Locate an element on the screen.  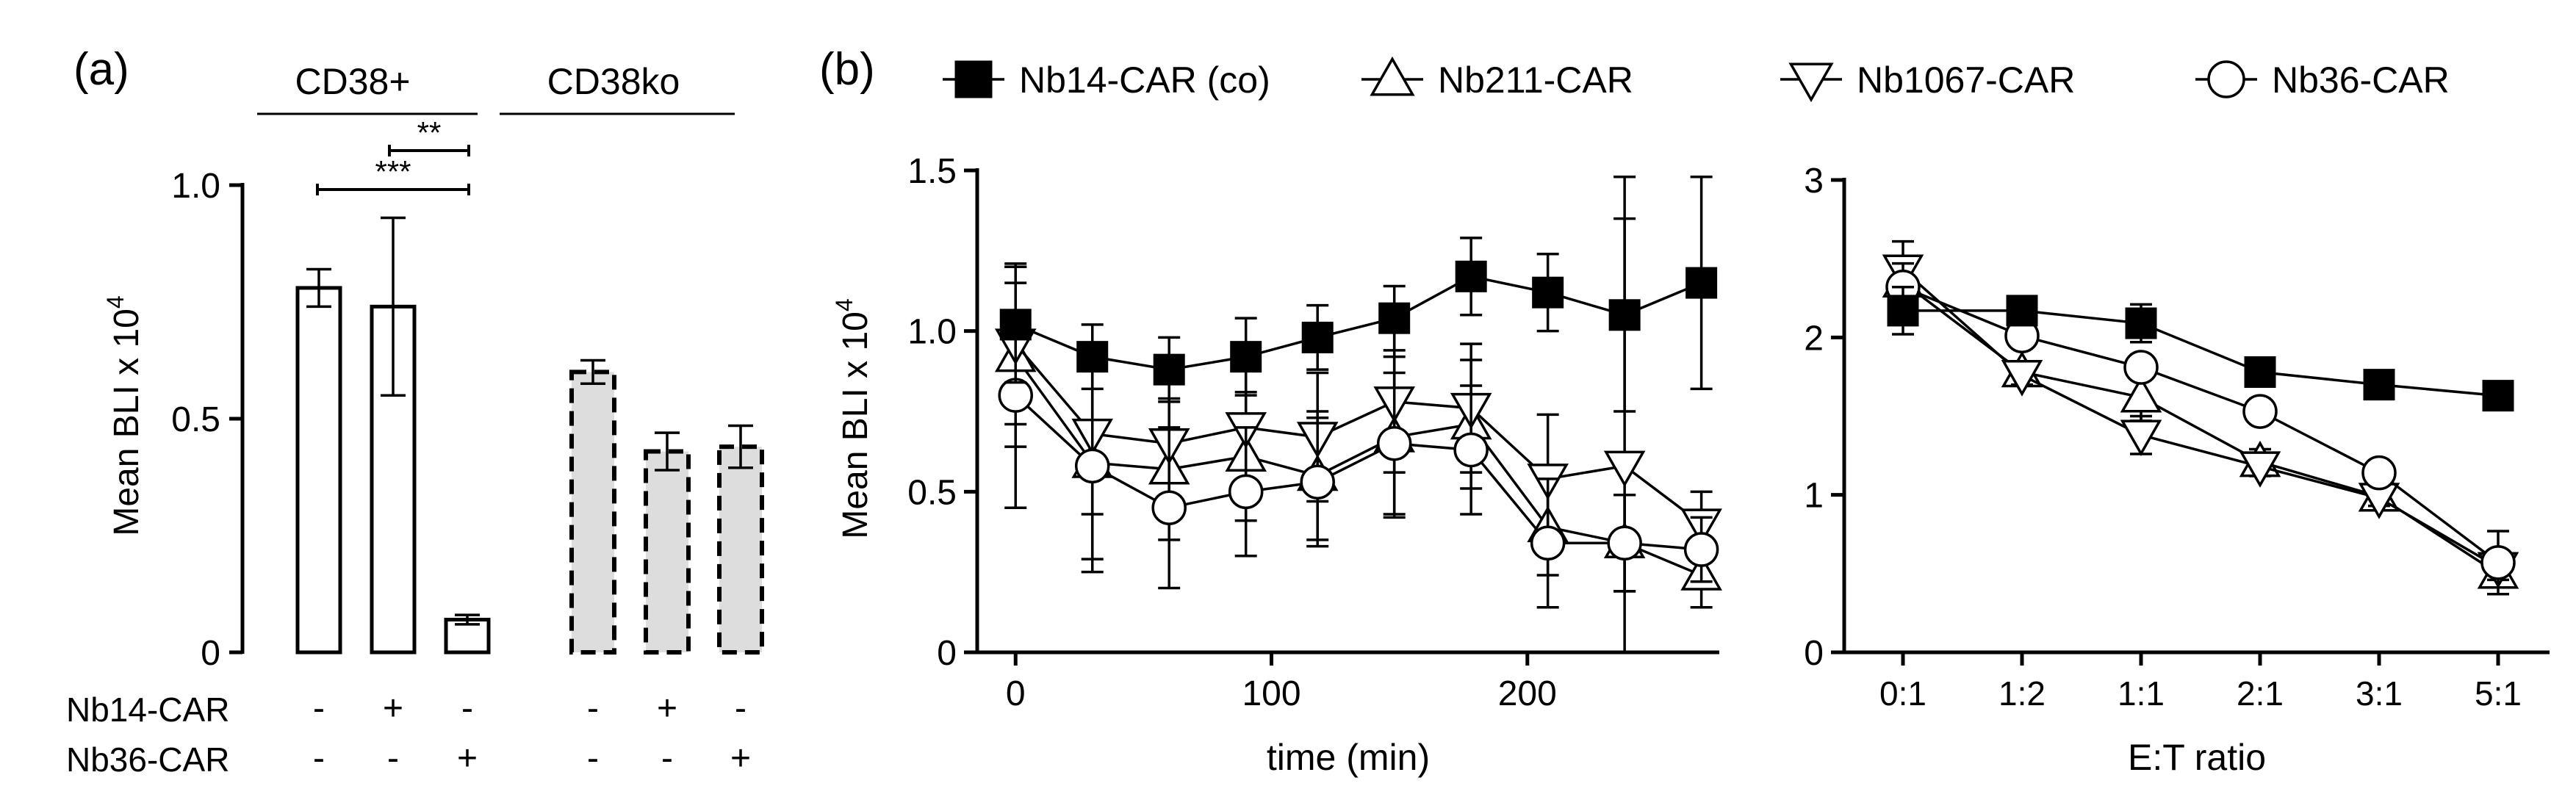
legend-label-2: Nb1067-CAR is located at coordinates (1966, 80).